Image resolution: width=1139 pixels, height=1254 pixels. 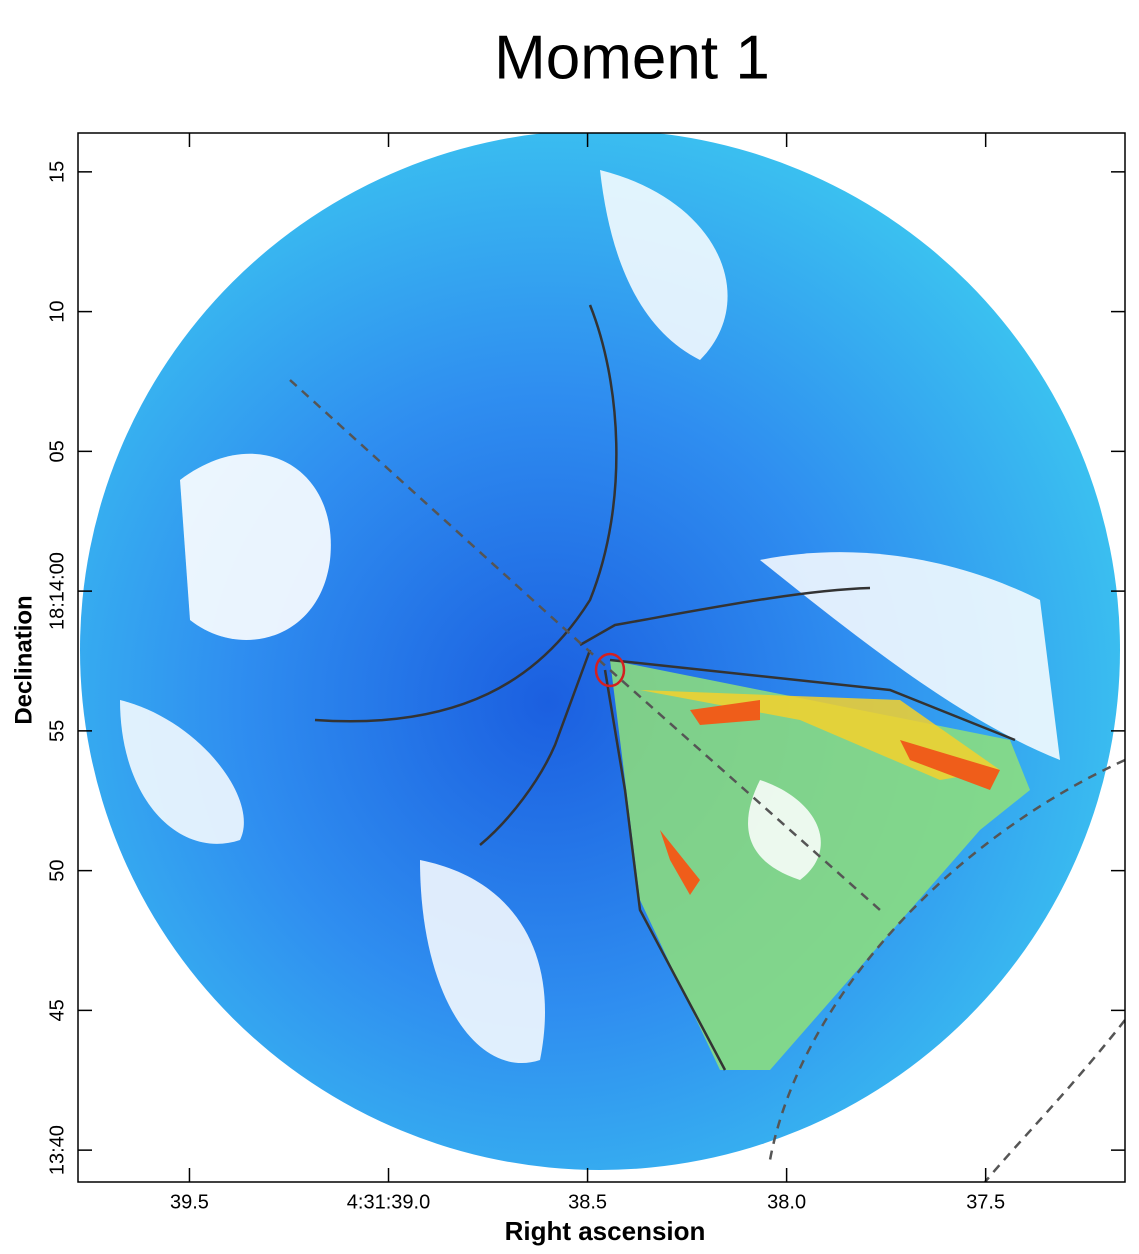 I want to click on x-axis-label: Right ascension, so click(x=605, y=1231).